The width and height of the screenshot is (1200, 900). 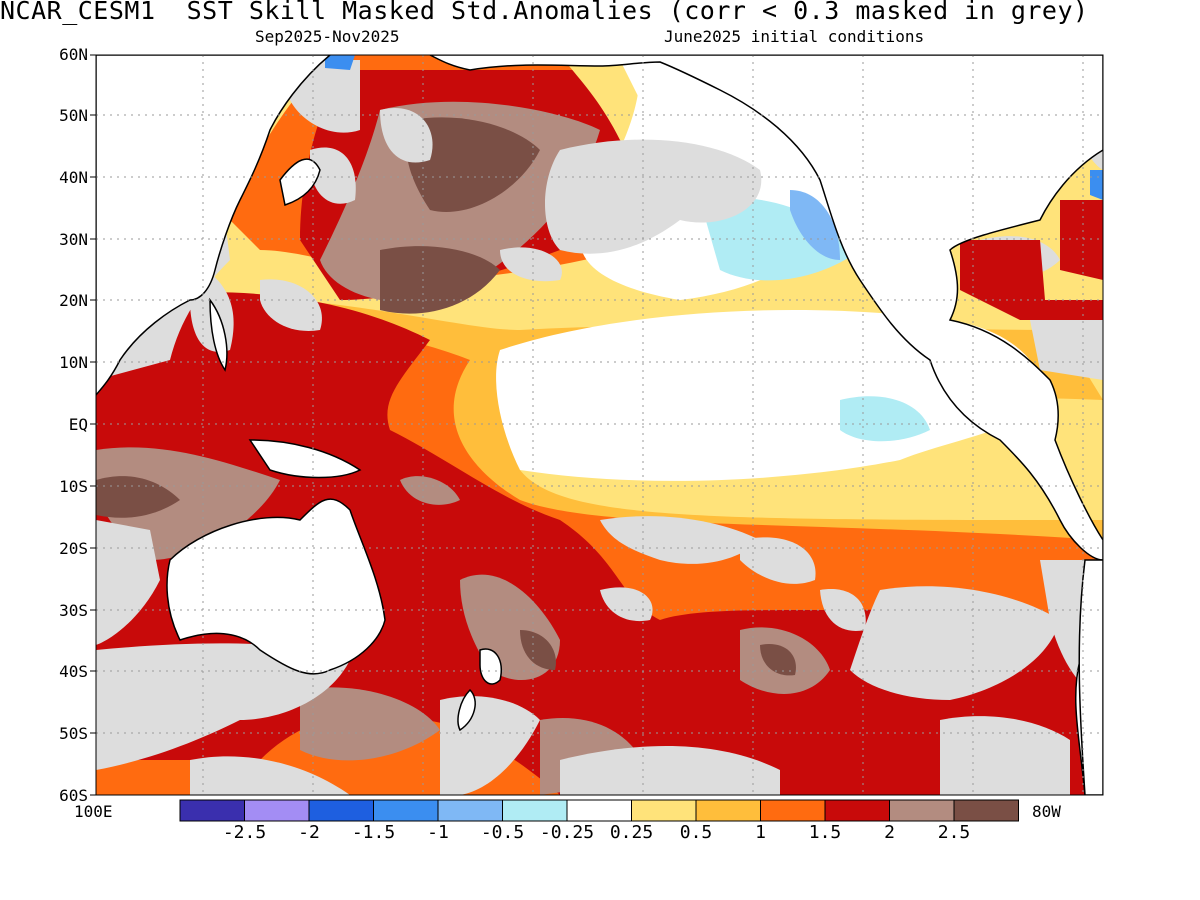 What do you see at coordinates (1046, 811) in the screenshot?
I see `lon-label-right: 80W` at bounding box center [1046, 811].